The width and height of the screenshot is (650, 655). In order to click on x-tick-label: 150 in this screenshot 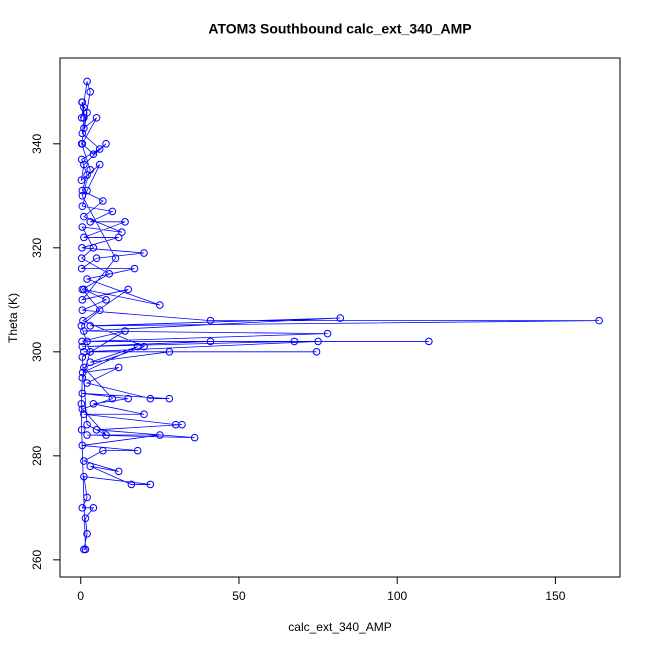, I will do `click(555, 596)`.